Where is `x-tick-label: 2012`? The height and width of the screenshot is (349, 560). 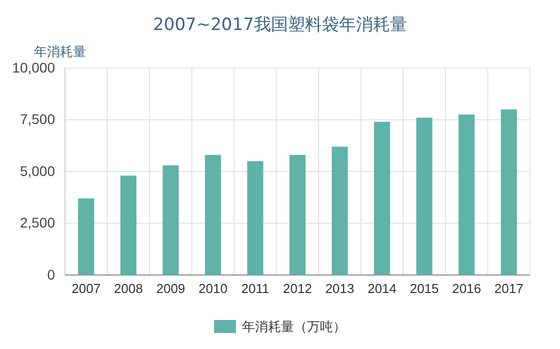 x-tick-label: 2012 is located at coordinates (297, 288).